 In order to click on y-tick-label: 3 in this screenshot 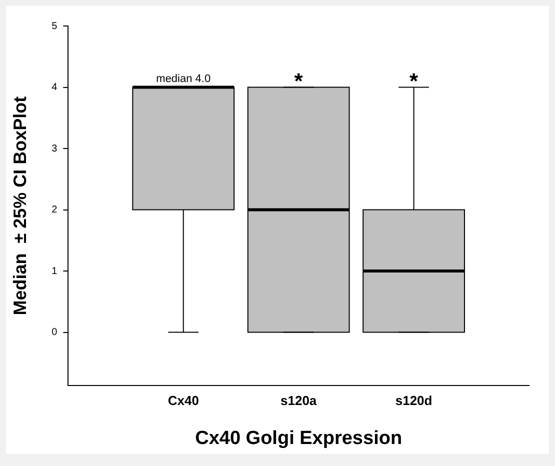, I will do `click(55, 148)`.